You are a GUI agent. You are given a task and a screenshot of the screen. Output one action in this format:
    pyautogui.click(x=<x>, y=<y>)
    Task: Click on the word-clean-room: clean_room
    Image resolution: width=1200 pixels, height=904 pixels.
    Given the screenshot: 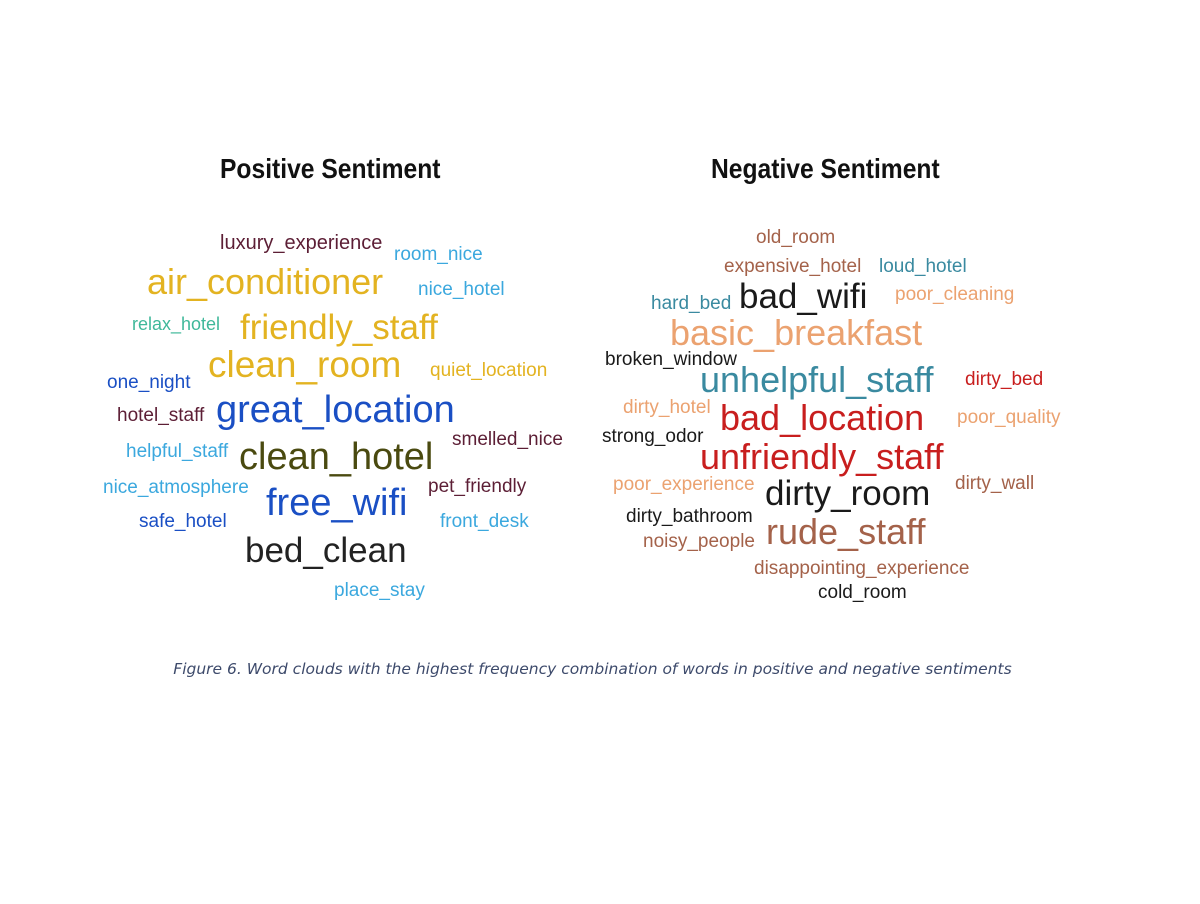 What is the action you would take?
    pyautogui.click(x=305, y=364)
    